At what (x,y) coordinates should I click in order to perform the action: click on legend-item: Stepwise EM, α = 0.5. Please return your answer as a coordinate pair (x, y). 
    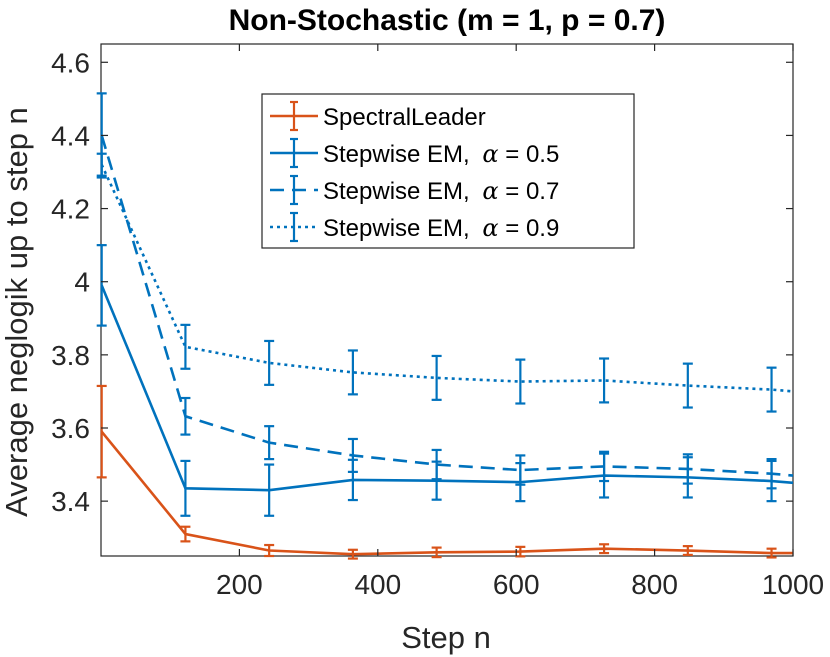
    Looking at the image, I should click on (414, 153).